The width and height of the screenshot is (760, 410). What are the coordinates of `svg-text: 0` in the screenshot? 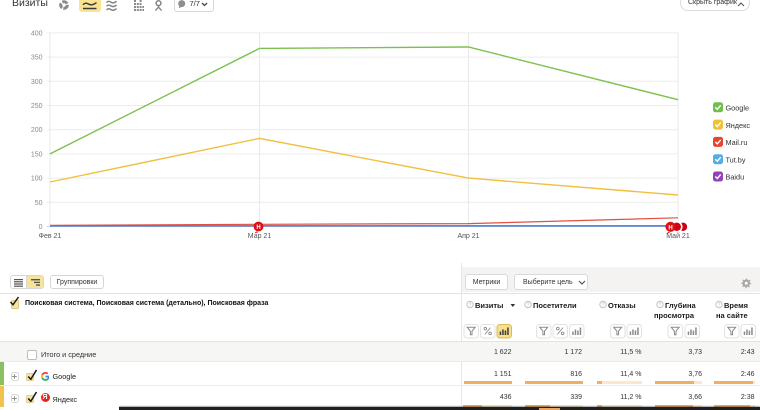 It's located at (41, 227).